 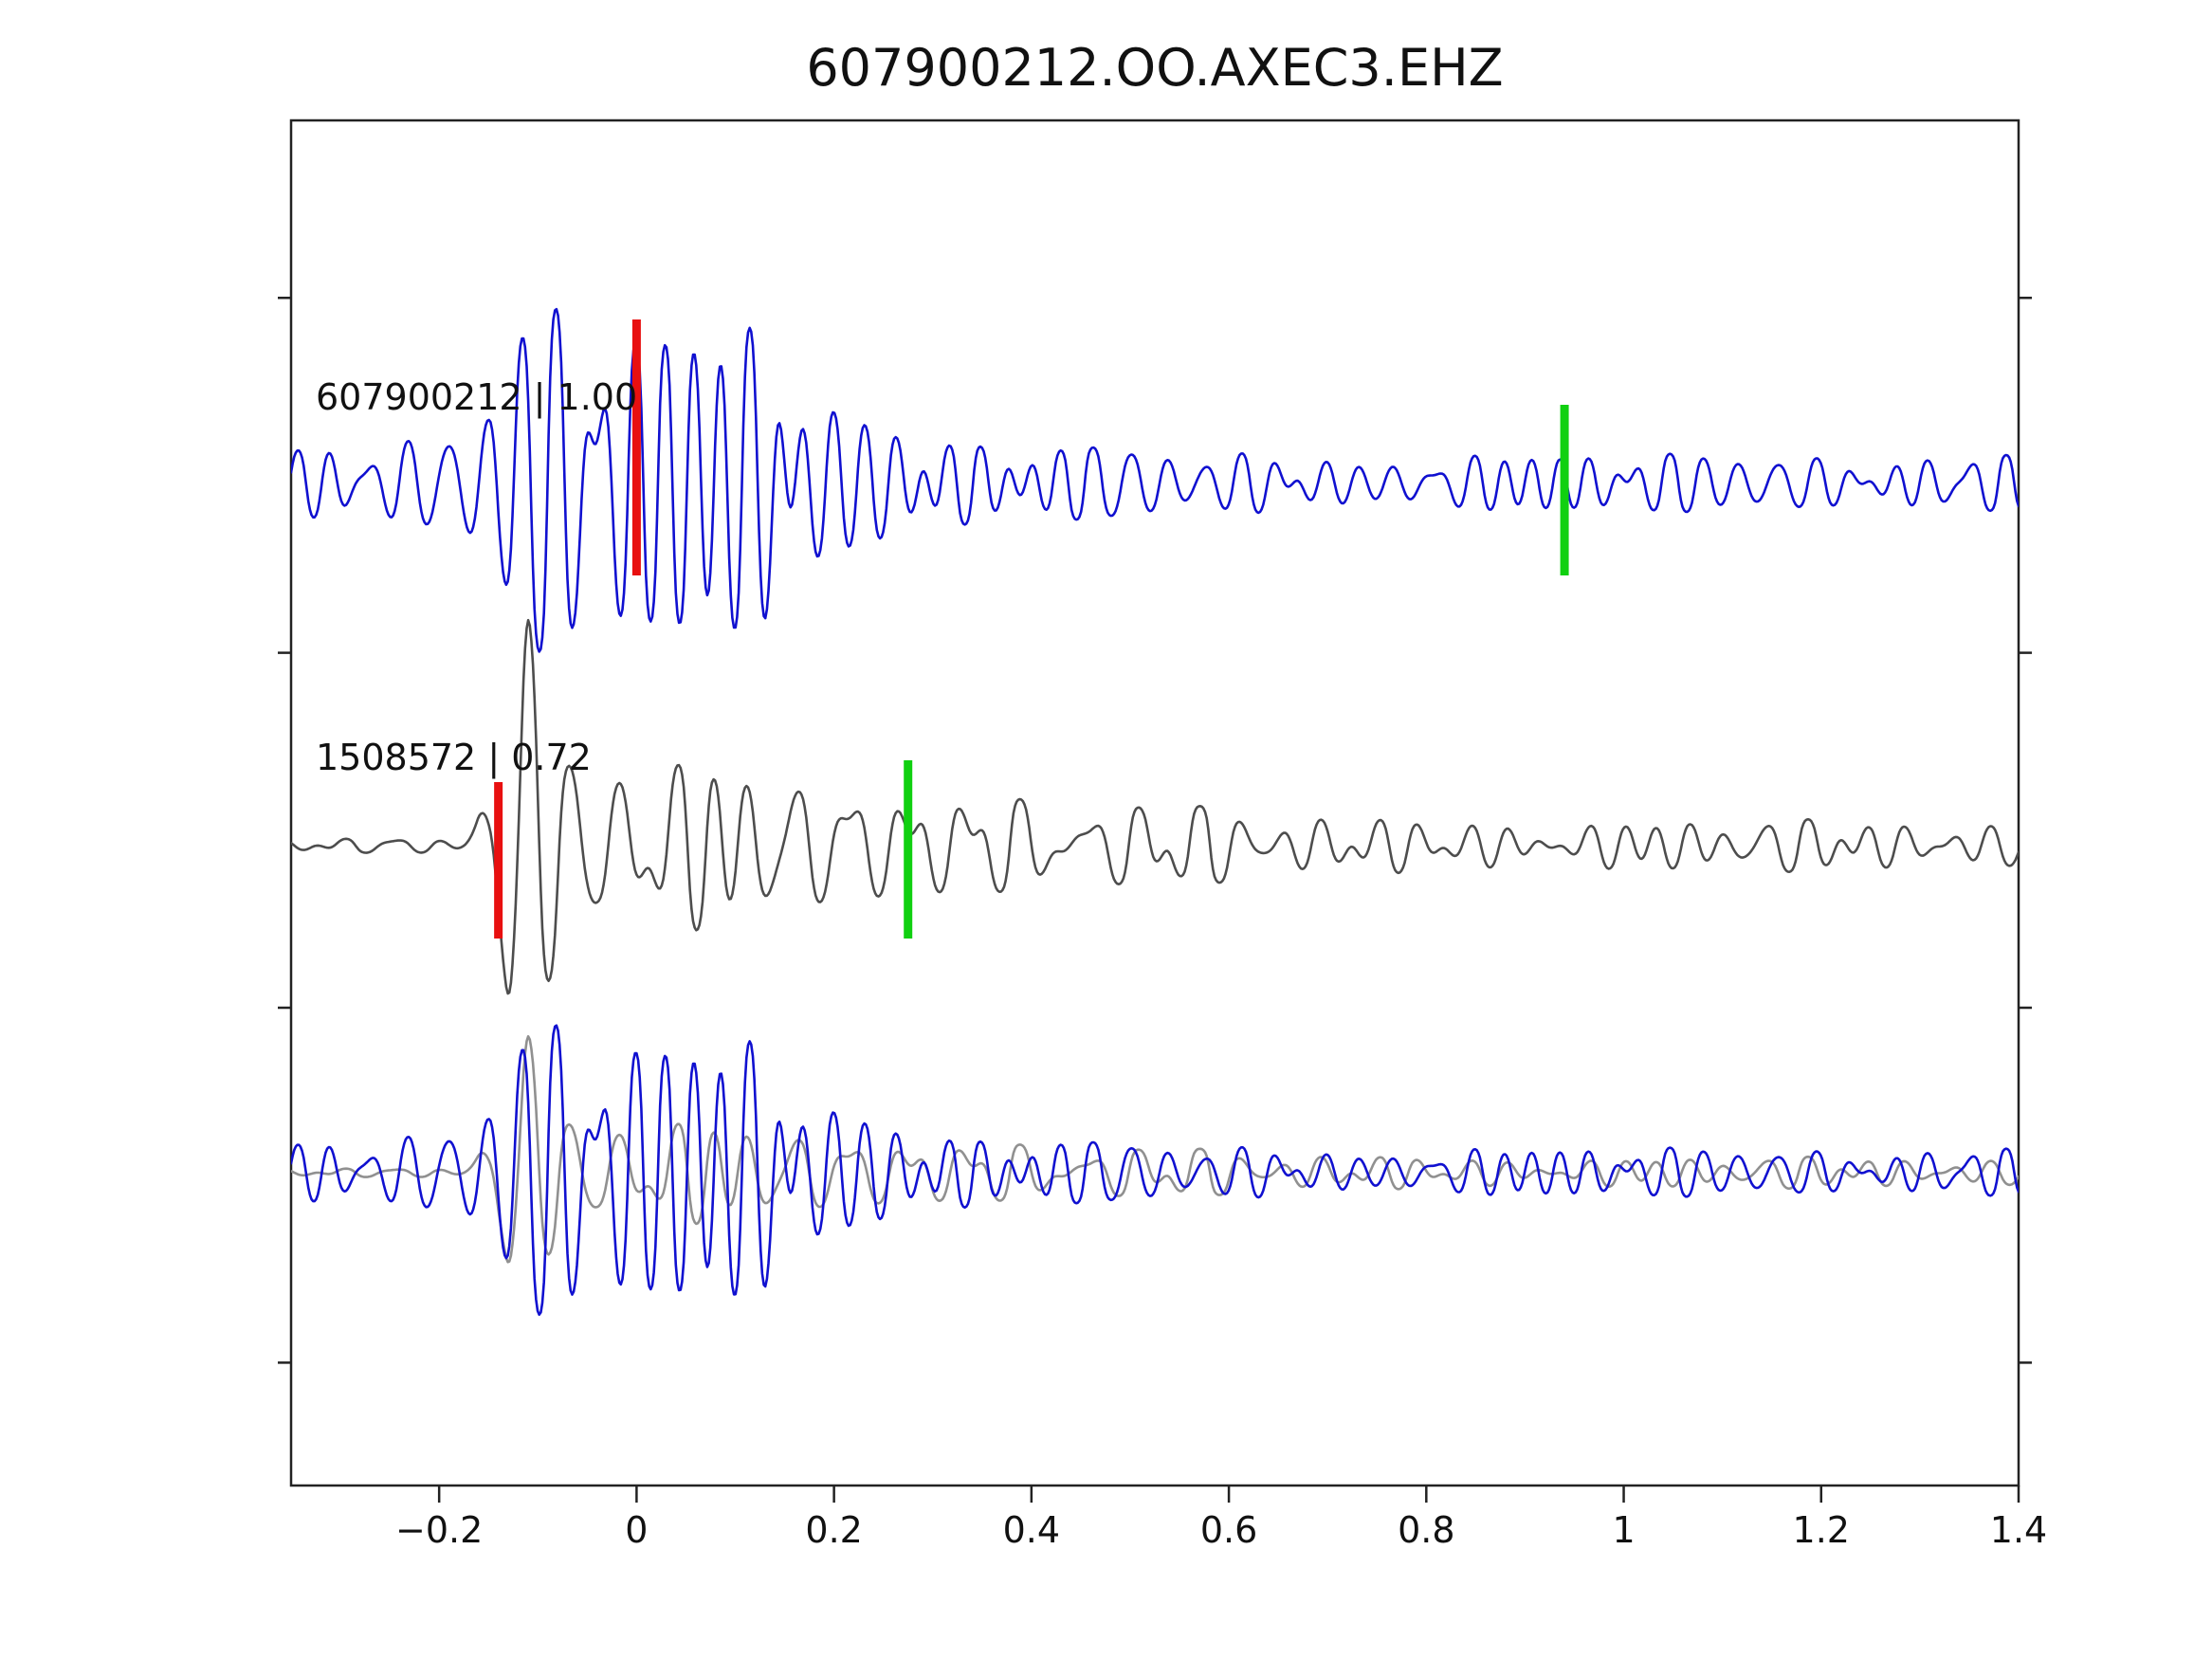 I want to click on x-axis-tick-label: −0.2, so click(x=439, y=1530).